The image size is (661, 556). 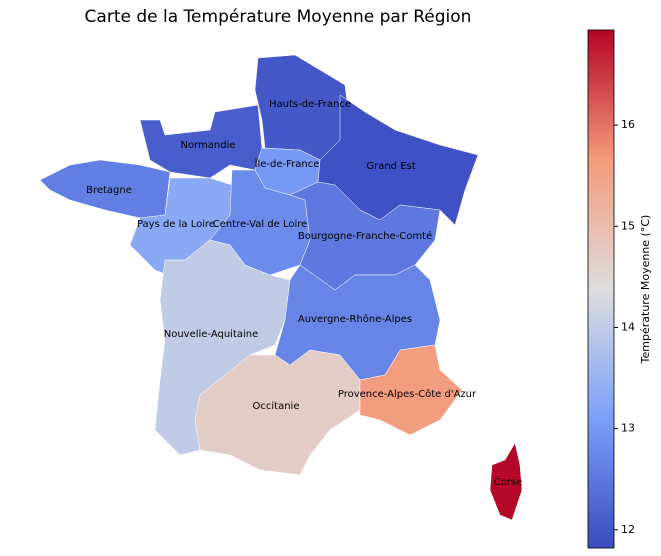 What do you see at coordinates (628, 225) in the screenshot?
I see `colorbar-tick-label: 15` at bounding box center [628, 225].